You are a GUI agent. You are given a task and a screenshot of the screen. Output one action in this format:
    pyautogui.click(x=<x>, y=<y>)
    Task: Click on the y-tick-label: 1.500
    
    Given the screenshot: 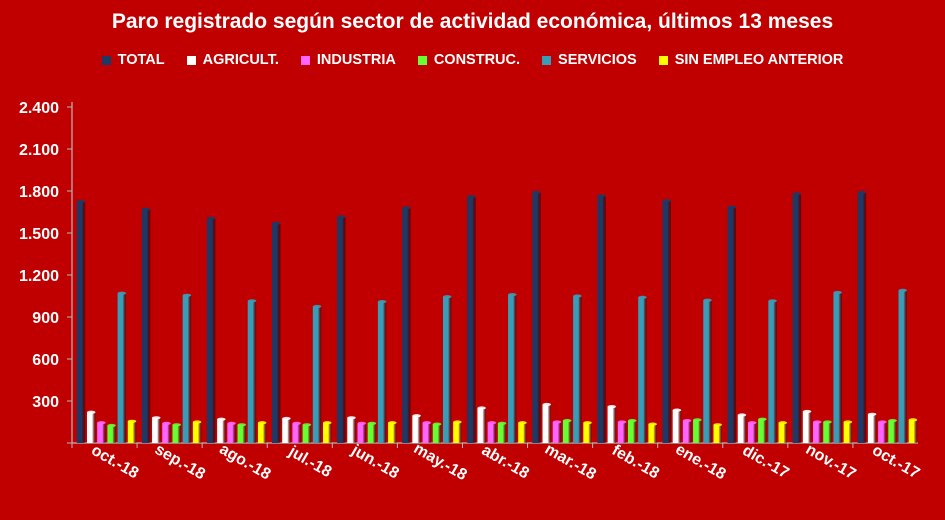 What is the action you would take?
    pyautogui.click(x=39, y=234)
    